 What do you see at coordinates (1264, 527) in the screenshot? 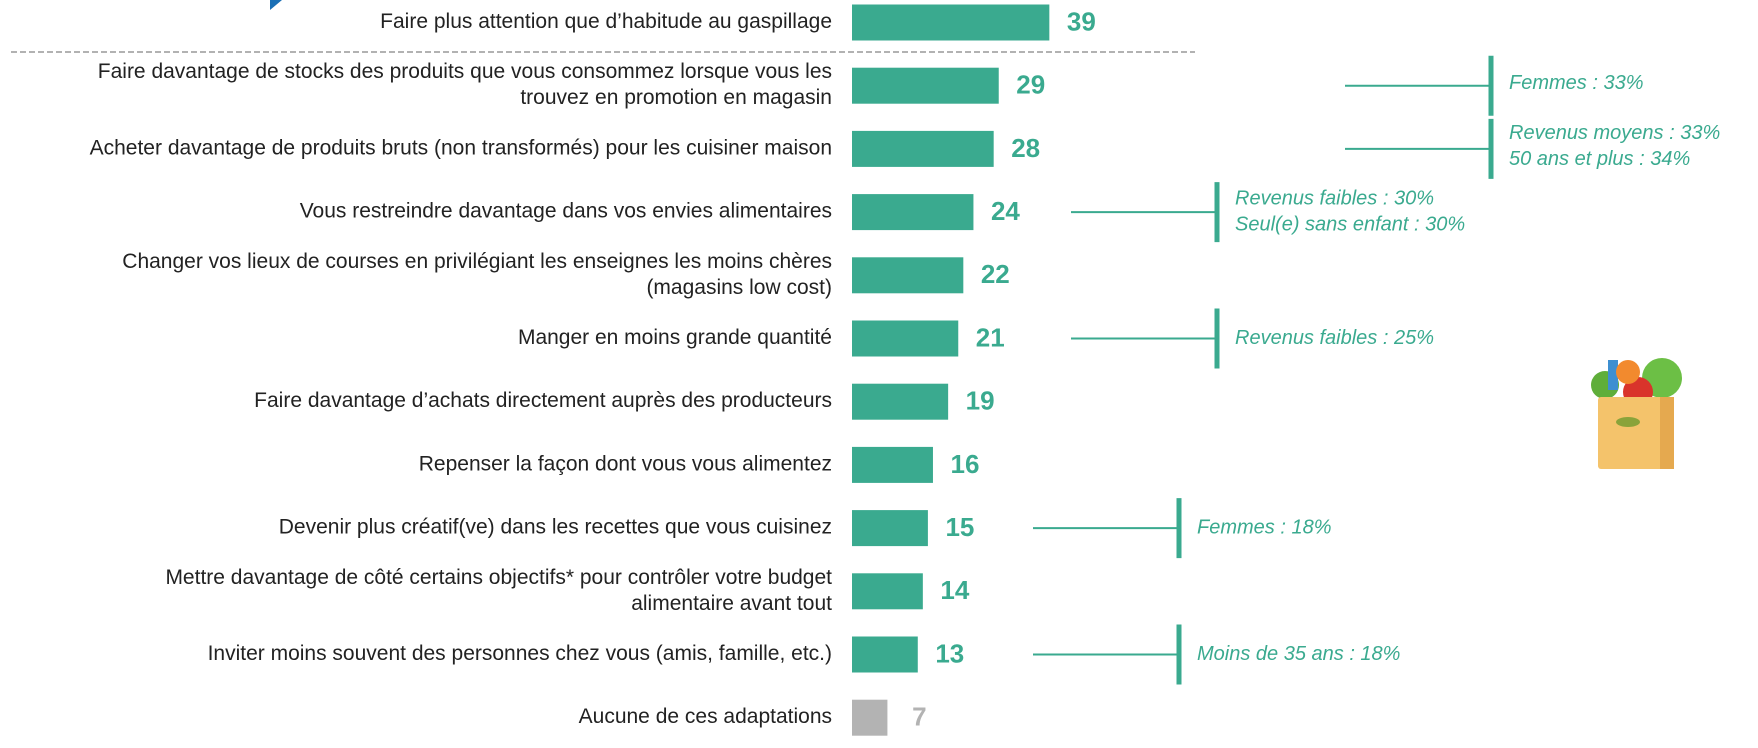
I see `annotation: Femmes : 18%` at bounding box center [1264, 527].